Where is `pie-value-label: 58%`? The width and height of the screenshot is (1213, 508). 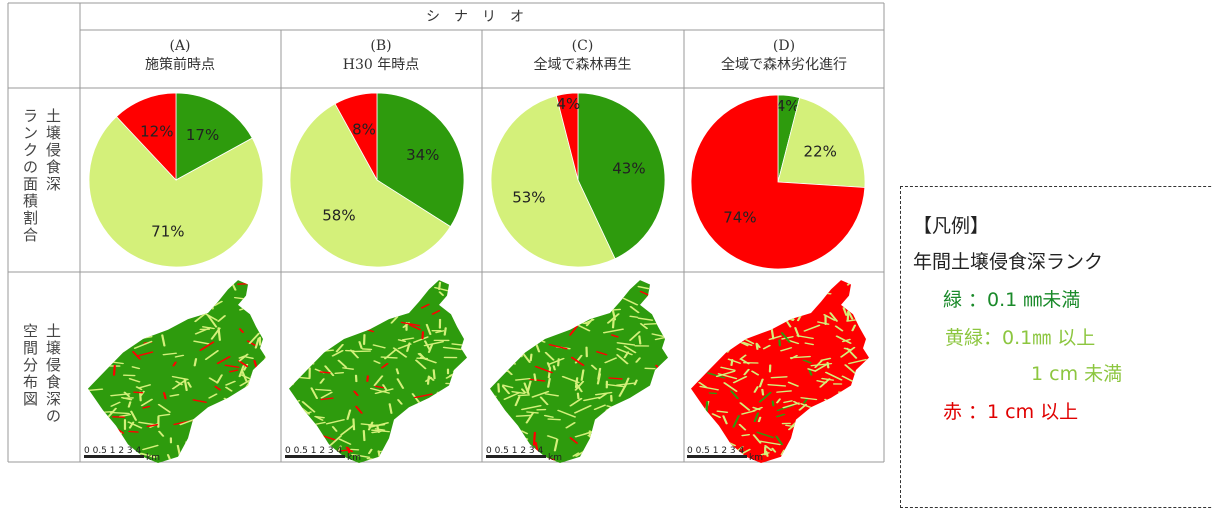 pie-value-label: 58% is located at coordinates (338, 216).